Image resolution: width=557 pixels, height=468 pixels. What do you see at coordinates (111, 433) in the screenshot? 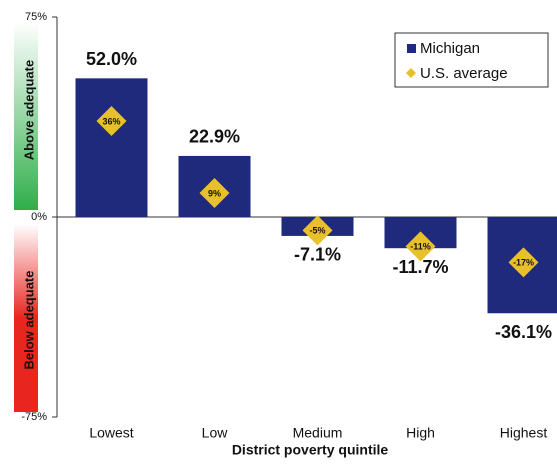
I see `x-tick-label: Lowest` at bounding box center [111, 433].